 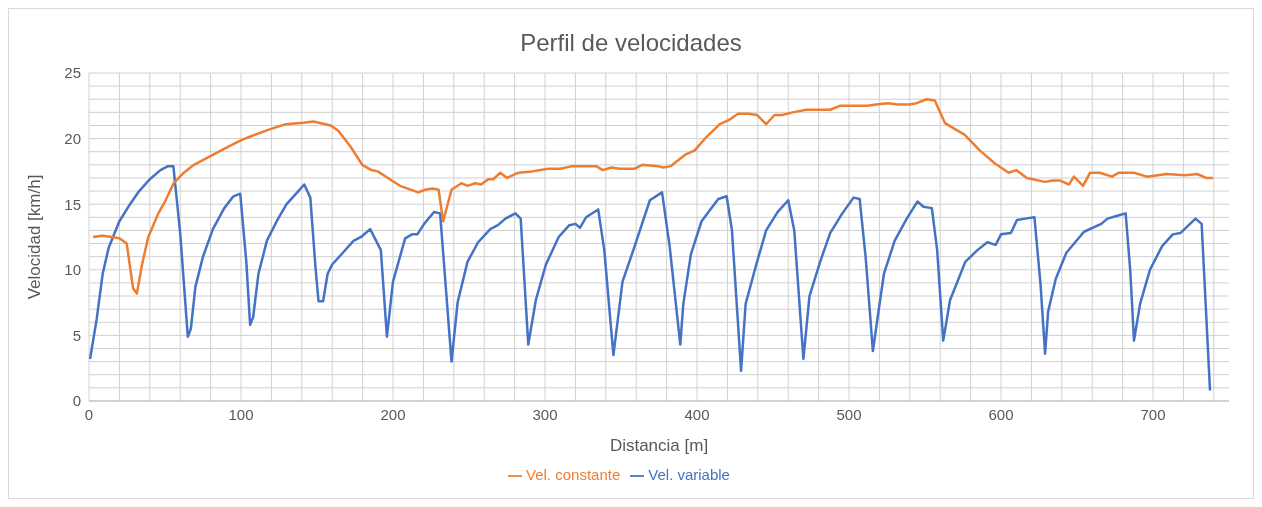 I want to click on y-tick-label: 10, so click(x=72, y=270).